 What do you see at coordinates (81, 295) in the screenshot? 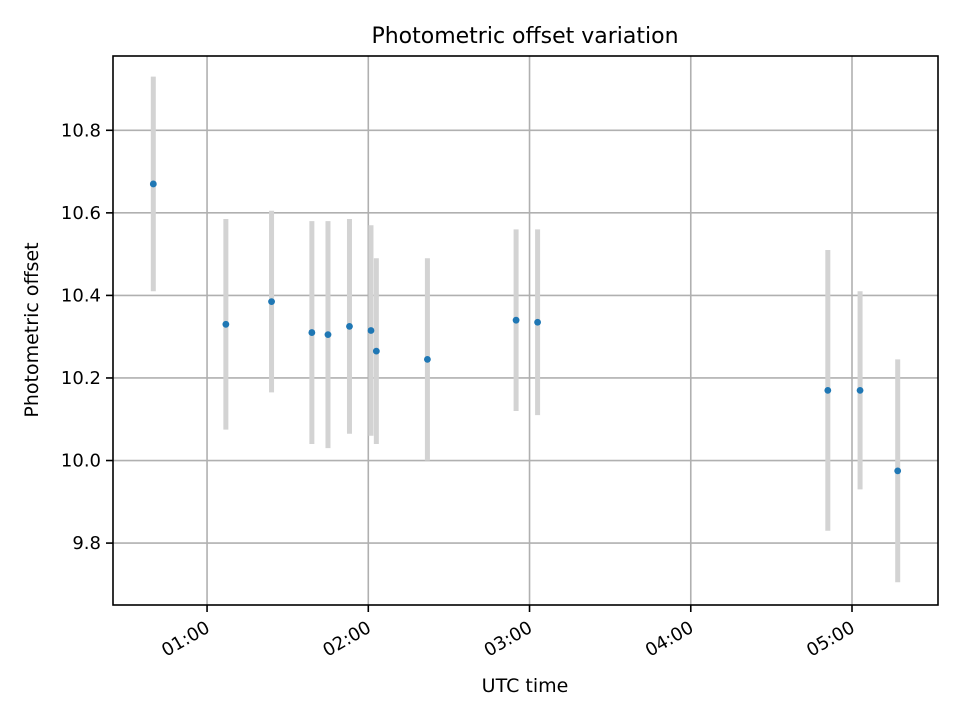
I see `y-tick-label: 10.4` at bounding box center [81, 295].